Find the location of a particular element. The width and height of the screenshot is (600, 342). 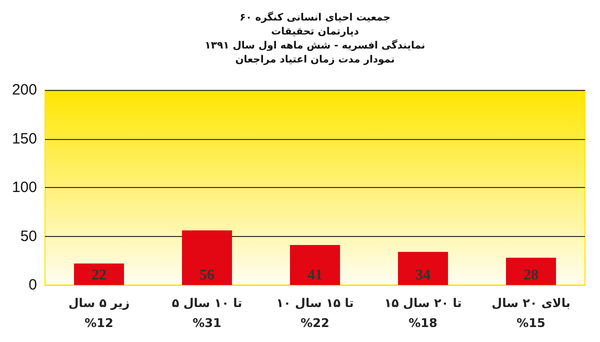

data-label: 22 is located at coordinates (99, 276).